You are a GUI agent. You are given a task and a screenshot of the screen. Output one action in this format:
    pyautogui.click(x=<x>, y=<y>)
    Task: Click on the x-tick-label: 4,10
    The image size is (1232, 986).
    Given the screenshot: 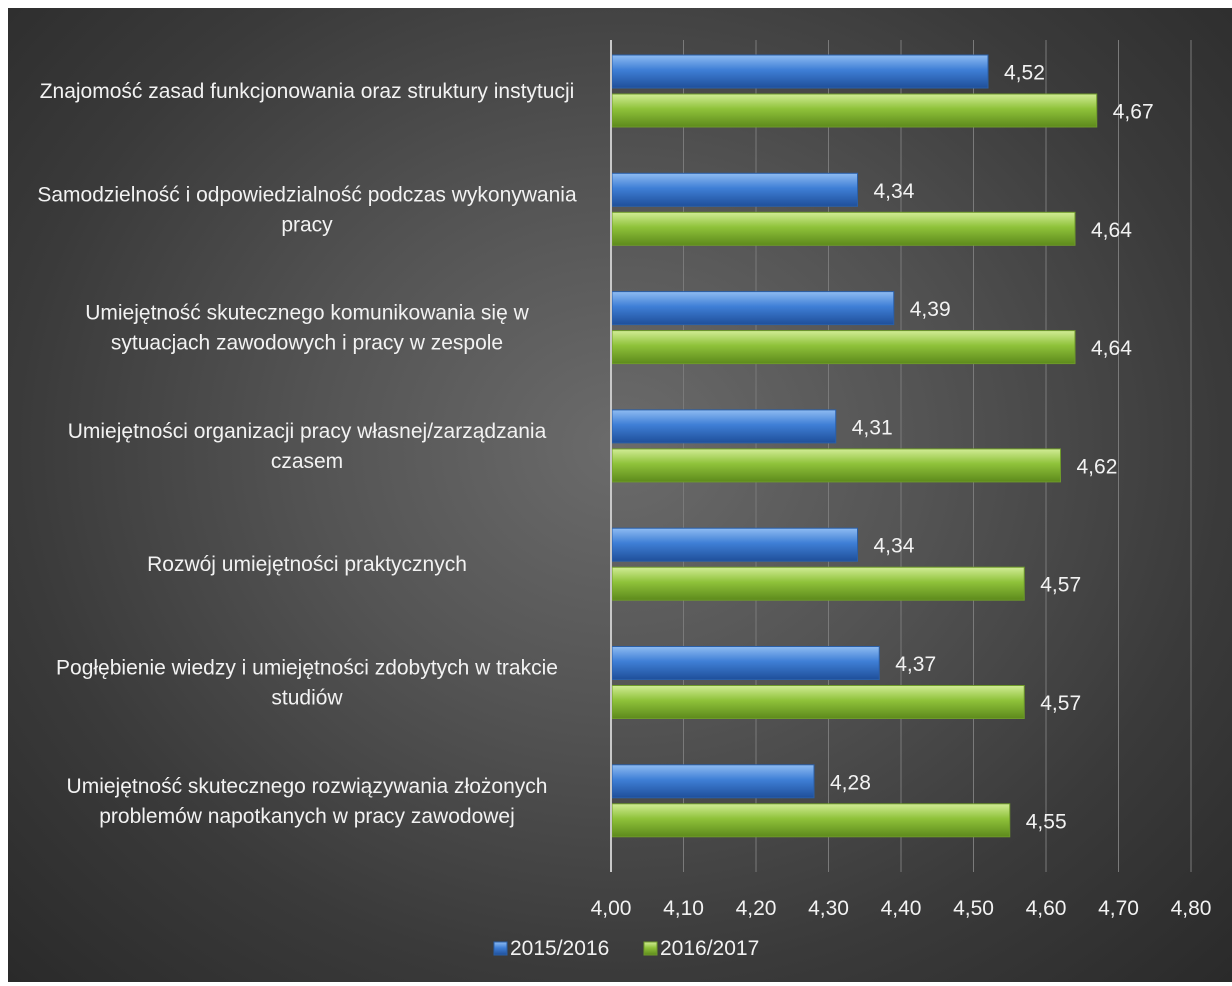 What is the action you would take?
    pyautogui.click(x=683, y=908)
    